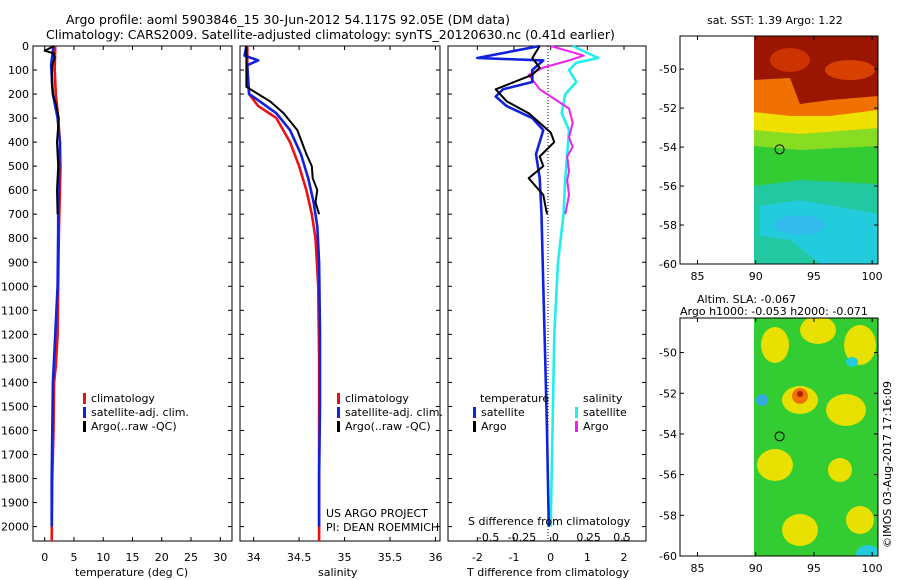 The height and width of the screenshot is (580, 900). Describe the element at coordinates (345, 557) in the screenshot. I see `x-tick-label: 35` at that location.